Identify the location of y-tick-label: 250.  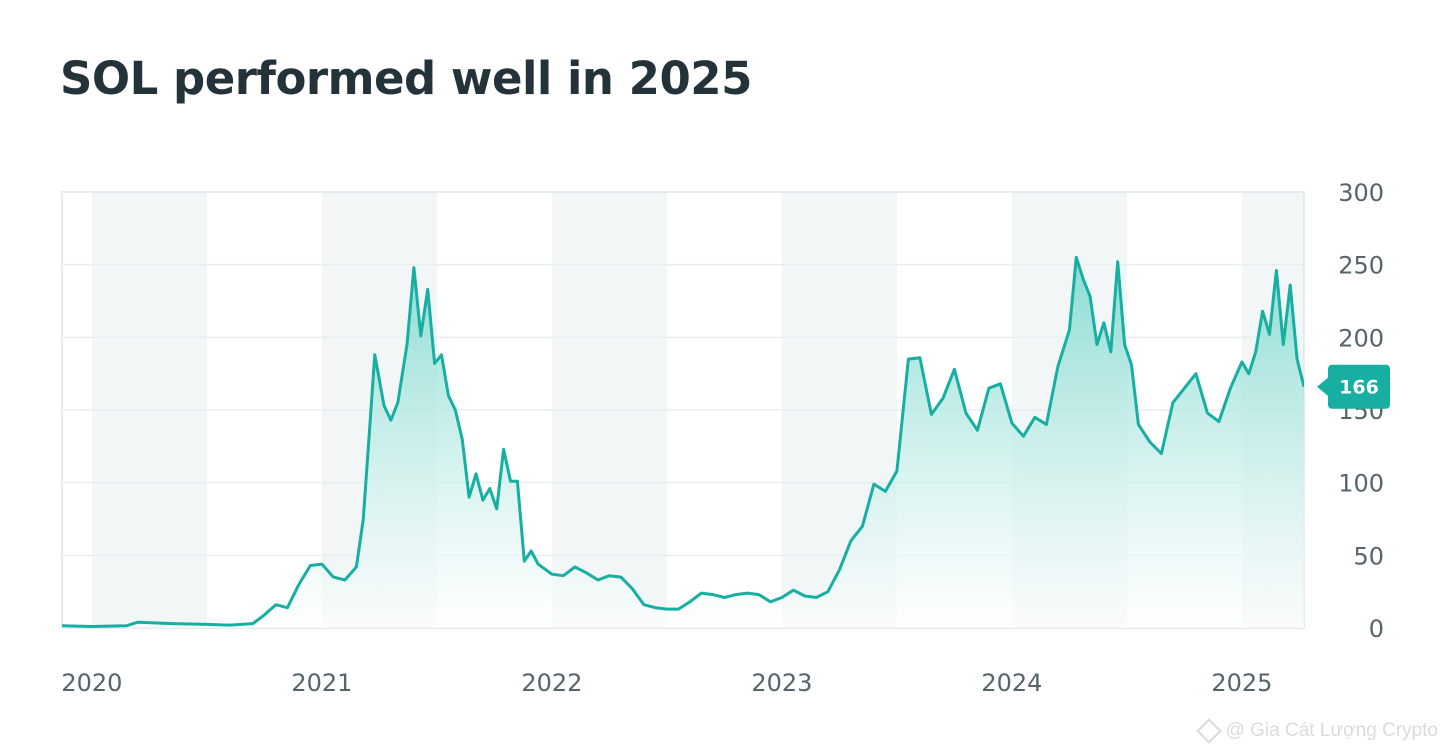
(1361, 266).